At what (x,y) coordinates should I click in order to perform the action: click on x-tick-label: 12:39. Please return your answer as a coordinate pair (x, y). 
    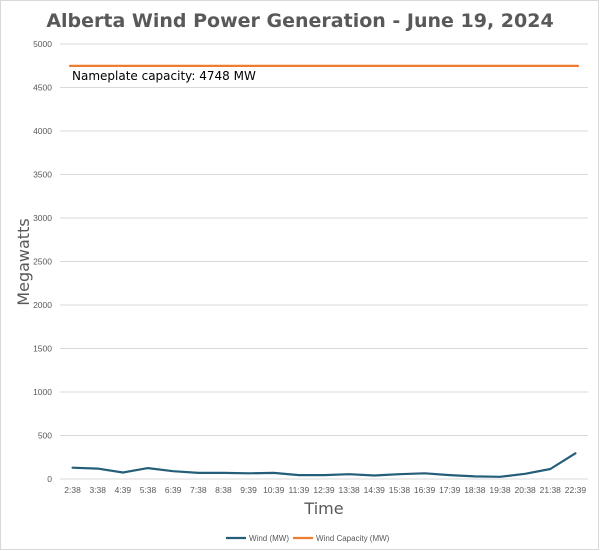
    Looking at the image, I should click on (324, 490).